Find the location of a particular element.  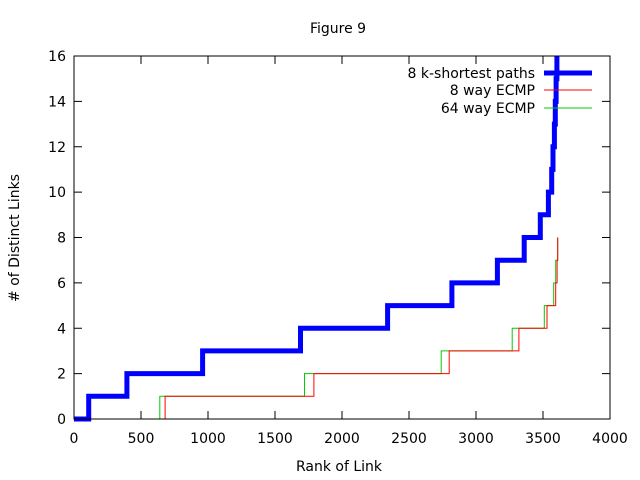

x-tick-label: 2000 is located at coordinates (342, 439).